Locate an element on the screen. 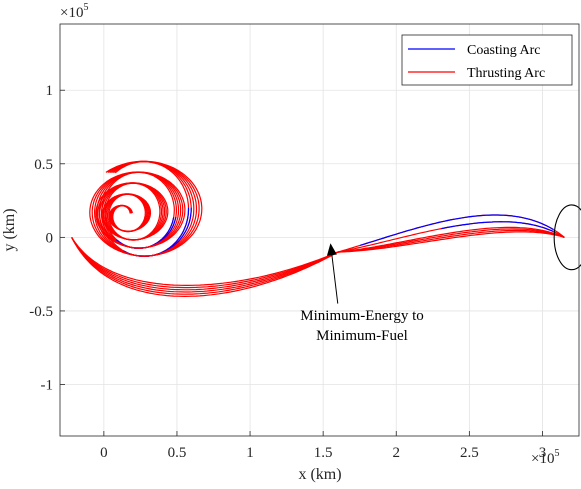 The height and width of the screenshot is (489, 581). annotation-arrow-head is located at coordinates (331, 249).